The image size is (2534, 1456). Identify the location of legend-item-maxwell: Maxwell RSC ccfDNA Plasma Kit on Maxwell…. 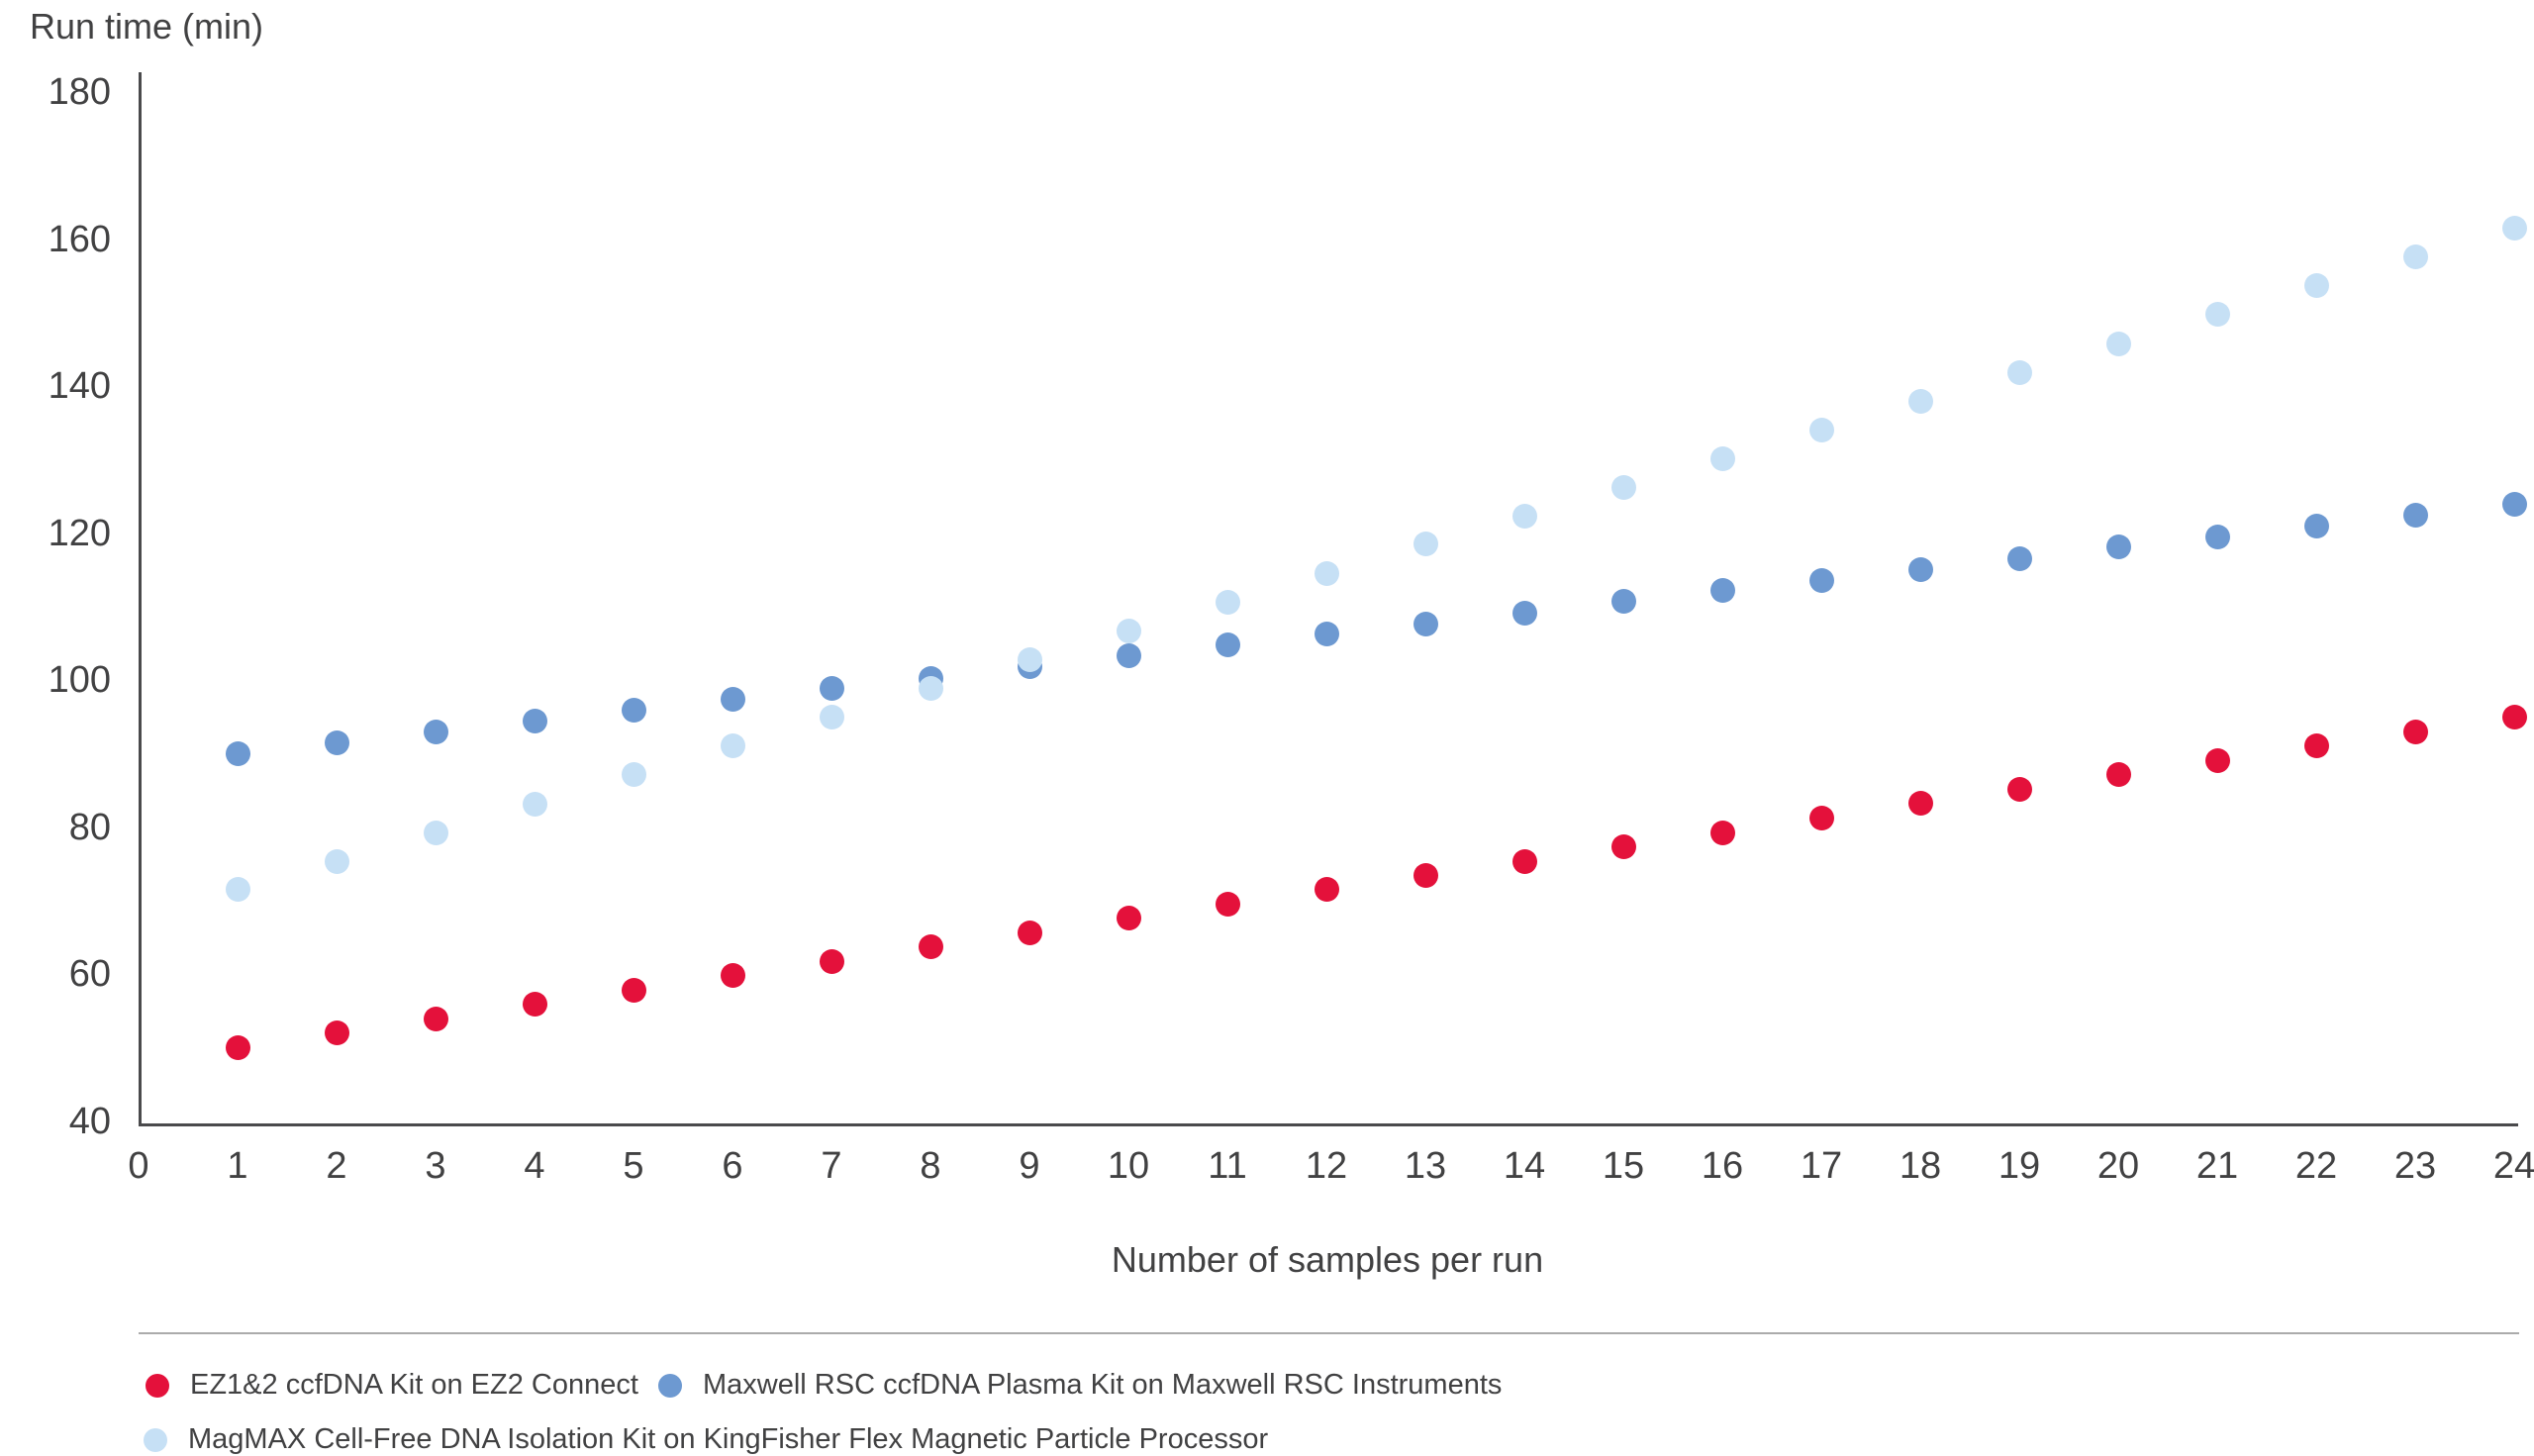
(1080, 1385).